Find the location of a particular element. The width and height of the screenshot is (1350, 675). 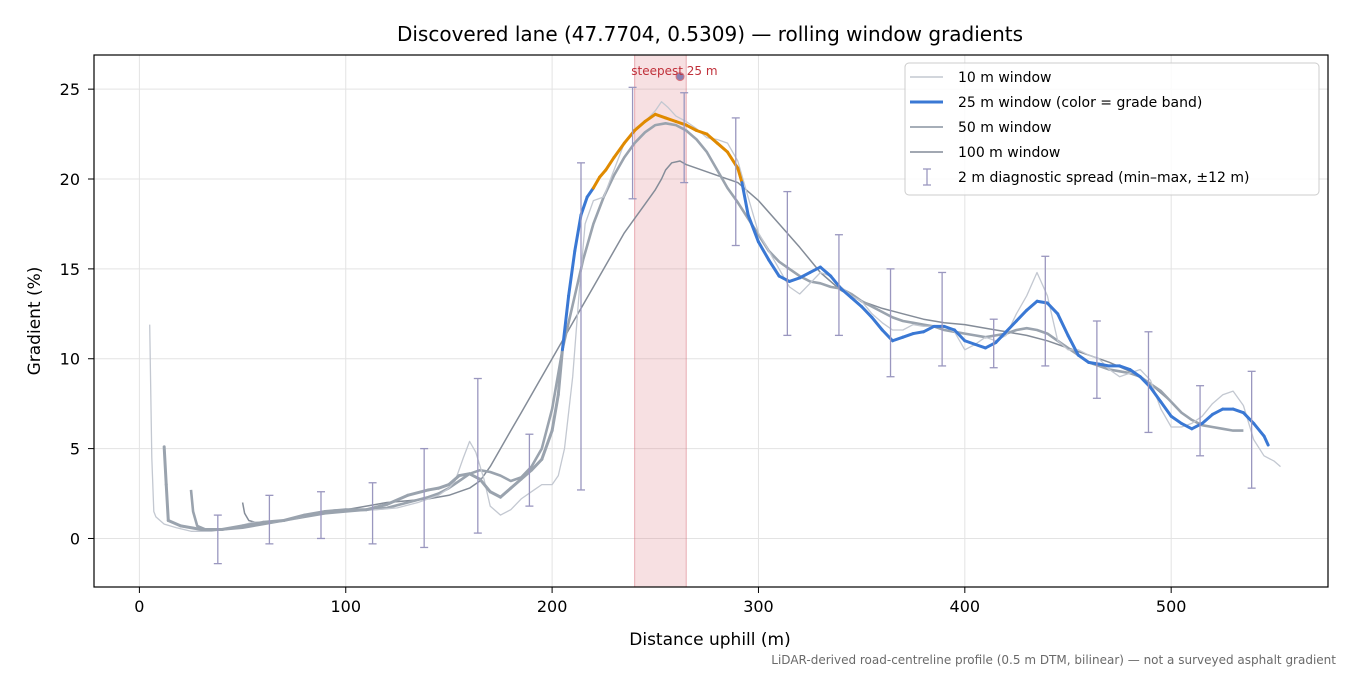

y-tick-label: 20 is located at coordinates (70, 179).